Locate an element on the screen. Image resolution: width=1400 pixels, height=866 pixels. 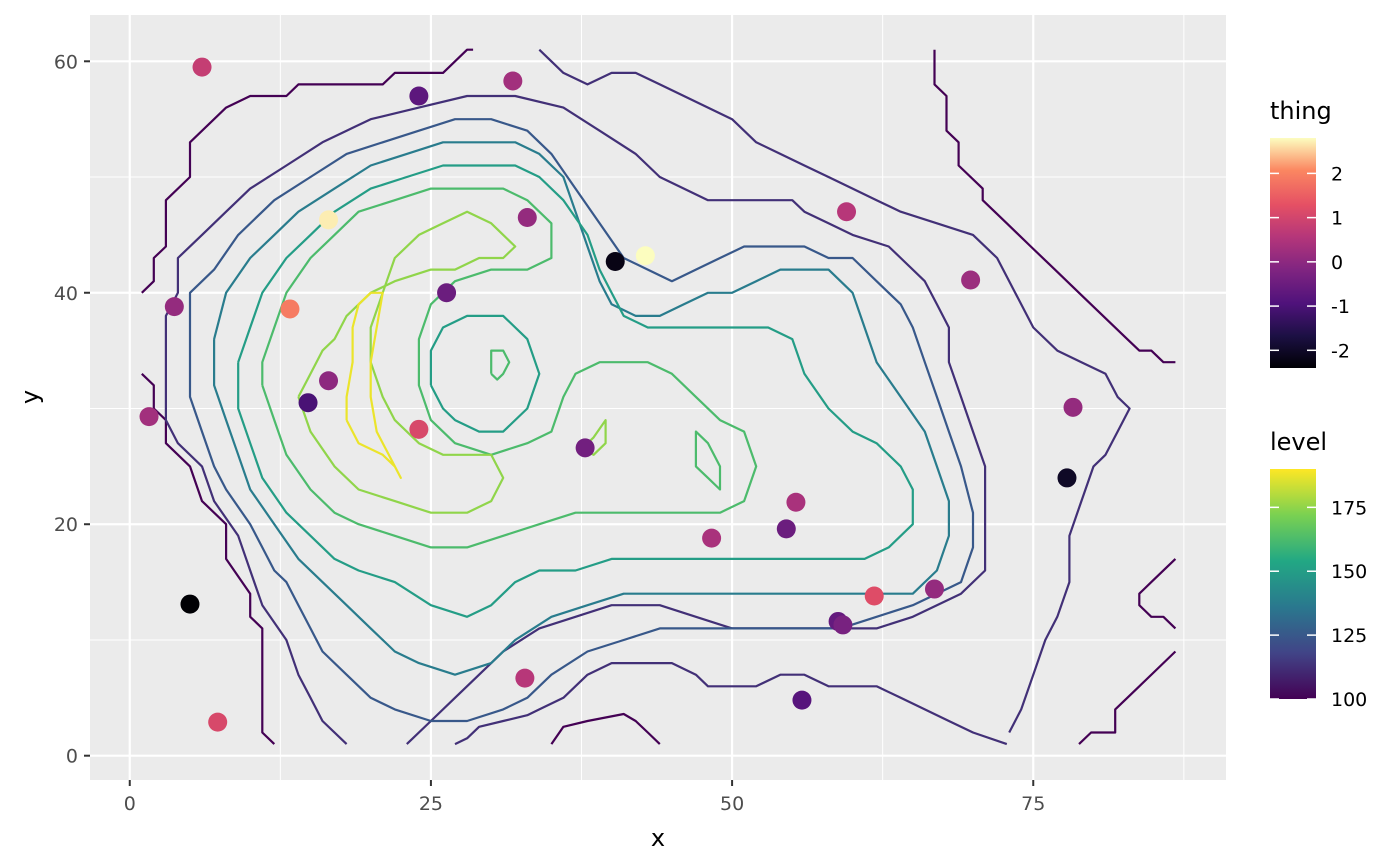
x-axis-title: x is located at coordinates (658, 838).